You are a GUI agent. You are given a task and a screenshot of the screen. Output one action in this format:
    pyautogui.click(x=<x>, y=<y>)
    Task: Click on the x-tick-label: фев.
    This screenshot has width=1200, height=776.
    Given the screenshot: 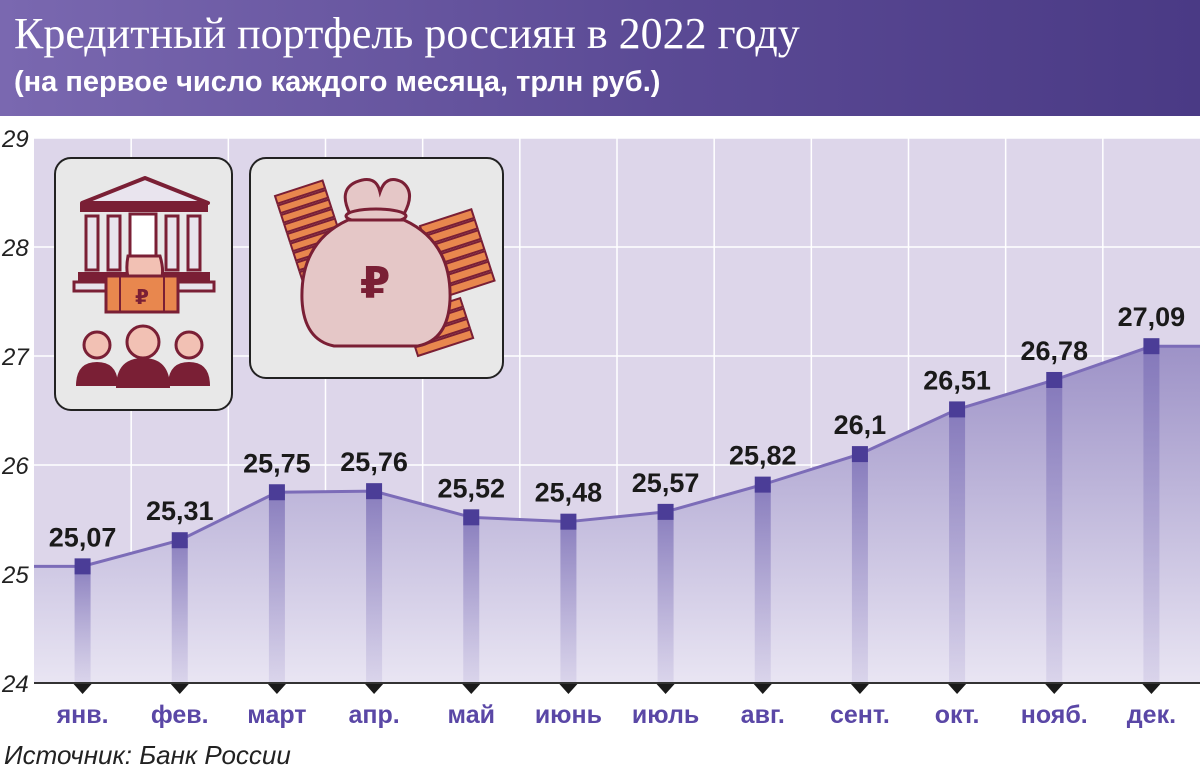 What is the action you would take?
    pyautogui.click(x=180, y=715)
    